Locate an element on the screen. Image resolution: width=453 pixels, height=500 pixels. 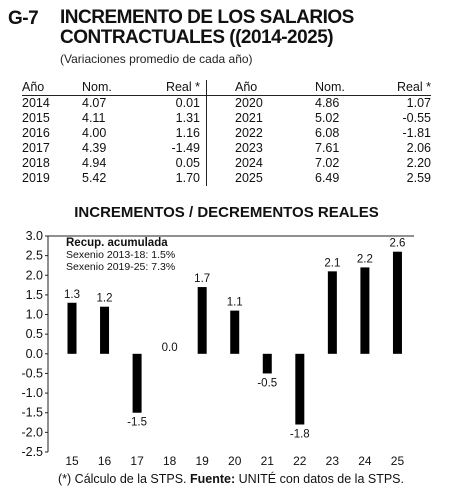
table-cell: 4.94 is located at coordinates (94, 163).